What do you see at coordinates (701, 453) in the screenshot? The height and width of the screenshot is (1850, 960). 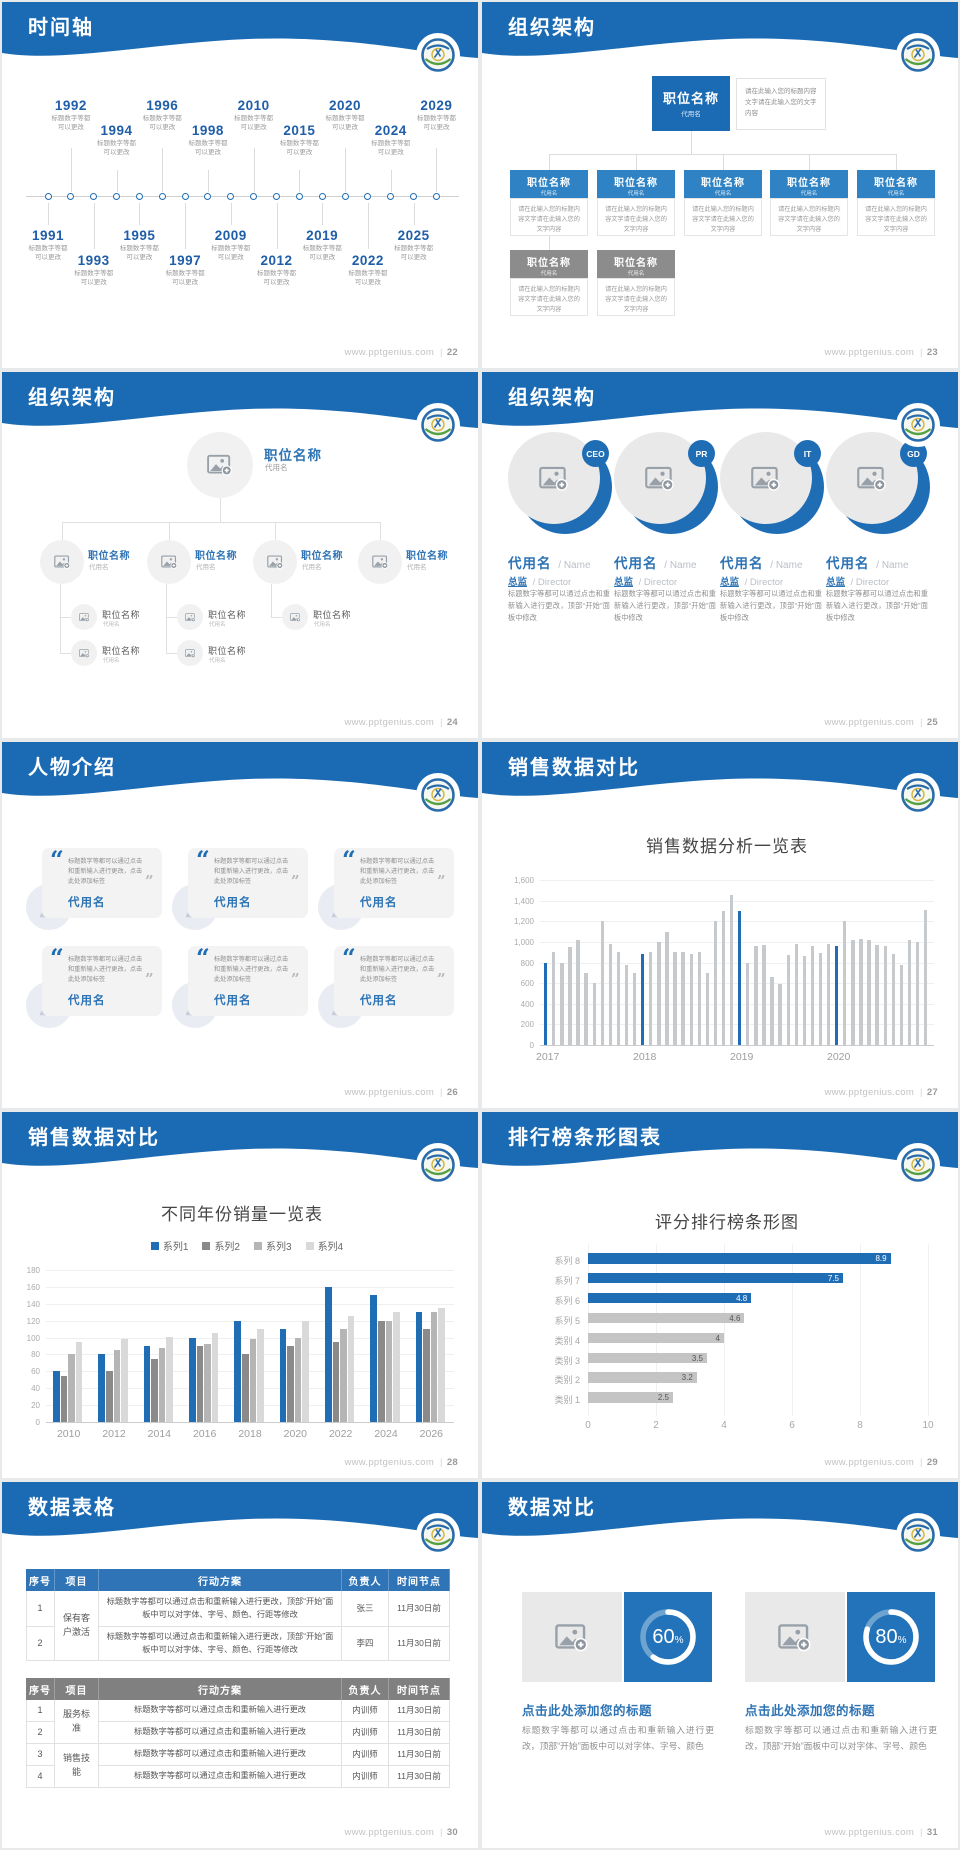 I see `member-badge: PR` at bounding box center [701, 453].